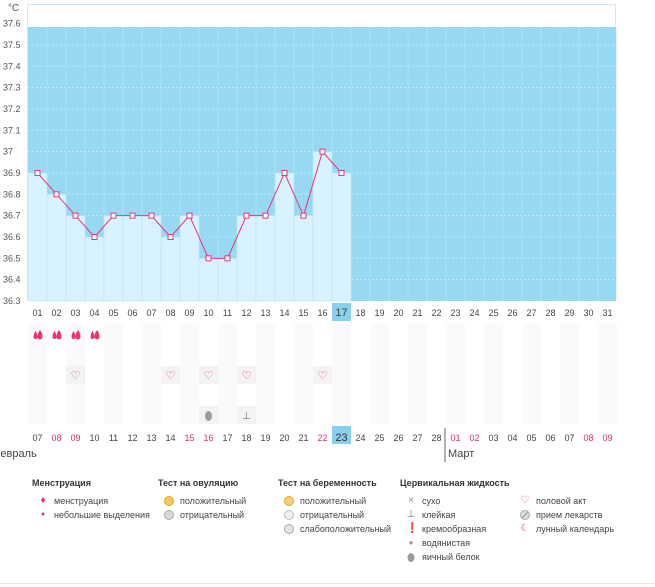 The width and height of the screenshot is (655, 587). Describe the element at coordinates (569, 438) in the screenshot. I see `date-label: 07` at that location.